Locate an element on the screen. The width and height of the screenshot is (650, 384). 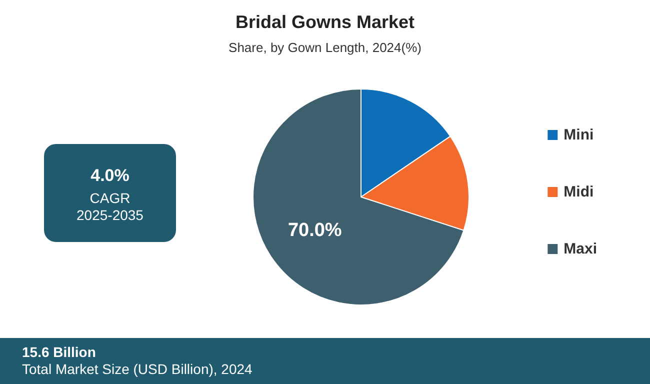
legend-label: Mini is located at coordinates (579, 135).